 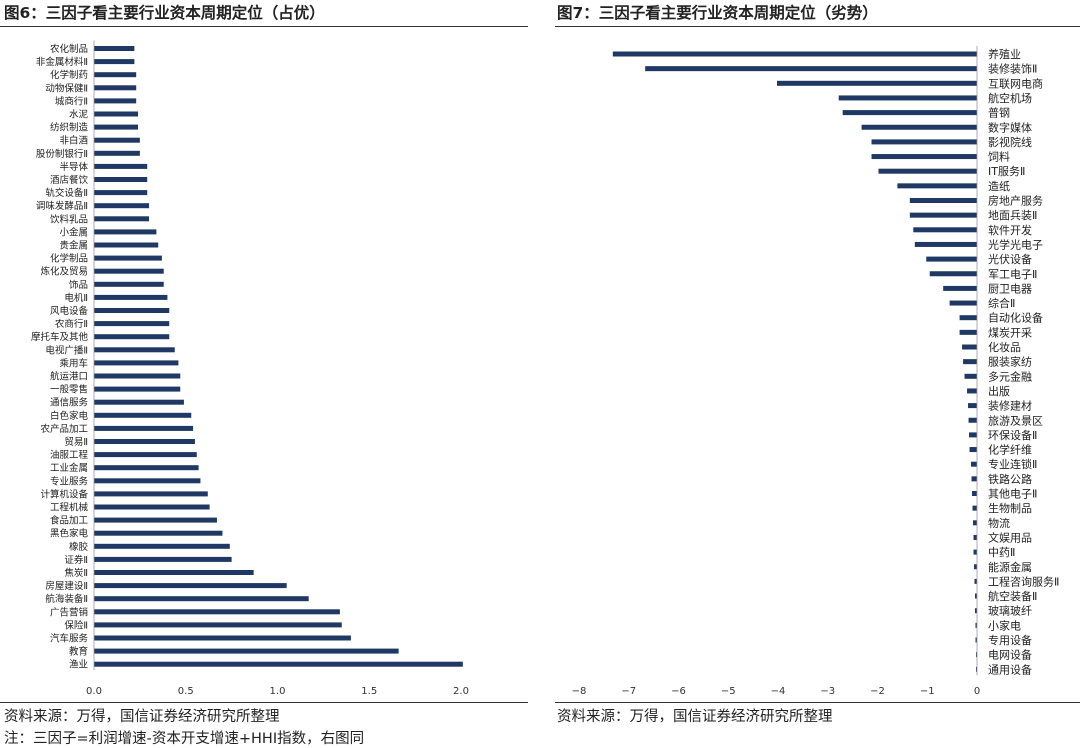 What do you see at coordinates (69, 416) in the screenshot?
I see `category-label: 白色家电` at bounding box center [69, 416].